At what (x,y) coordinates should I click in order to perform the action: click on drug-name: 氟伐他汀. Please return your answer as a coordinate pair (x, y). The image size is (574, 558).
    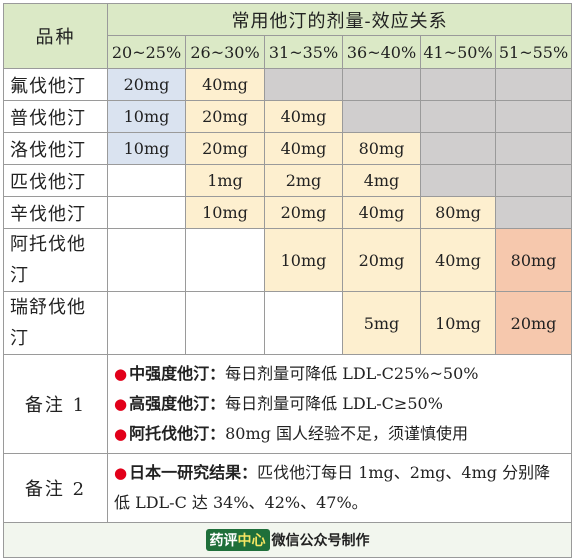
    Looking at the image, I should click on (55, 84).